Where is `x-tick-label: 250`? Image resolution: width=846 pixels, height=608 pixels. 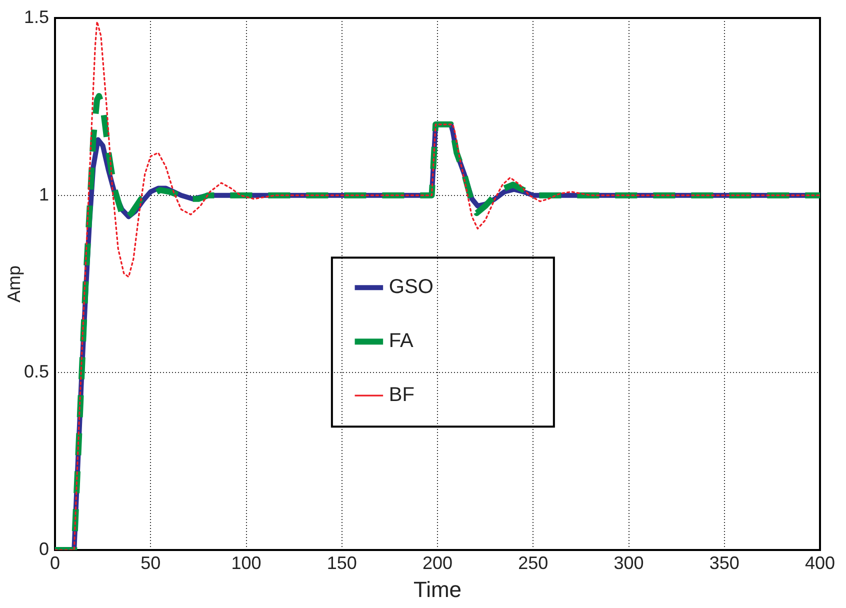 x-tick-label: 250 is located at coordinates (533, 562).